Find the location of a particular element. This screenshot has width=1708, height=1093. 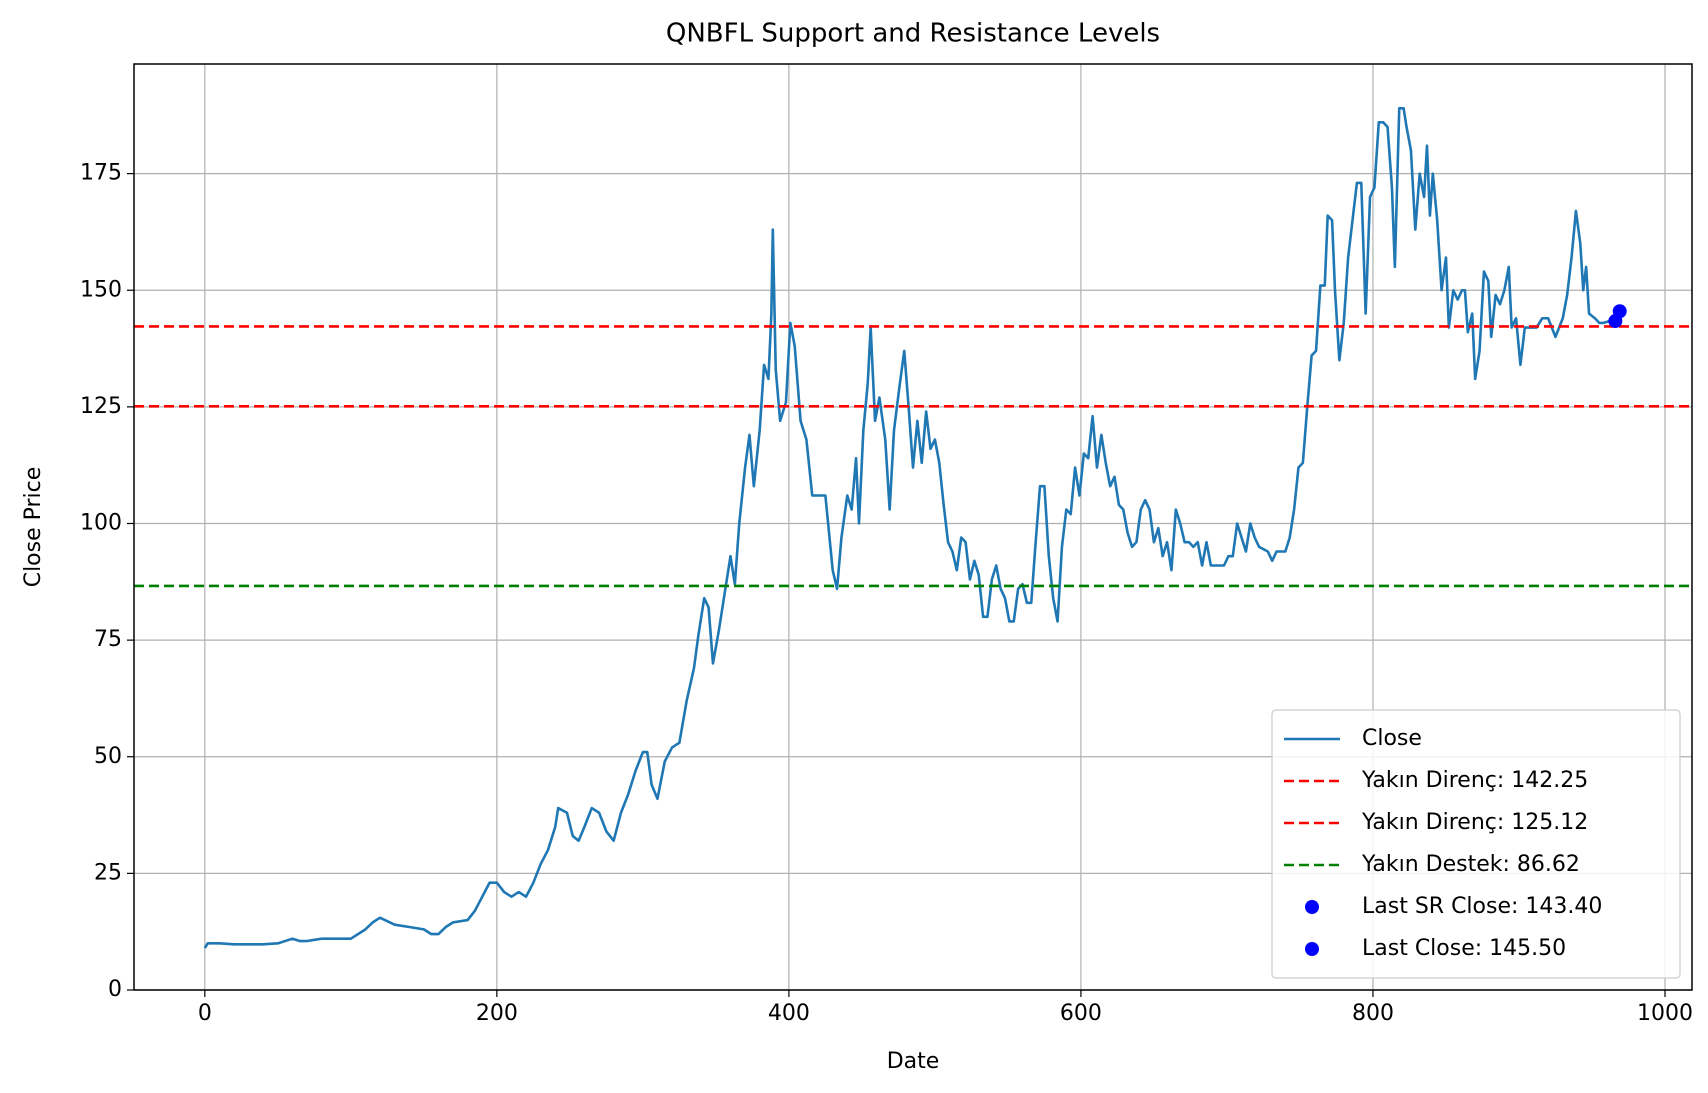

y-tick-label: 75 is located at coordinates (108, 639).